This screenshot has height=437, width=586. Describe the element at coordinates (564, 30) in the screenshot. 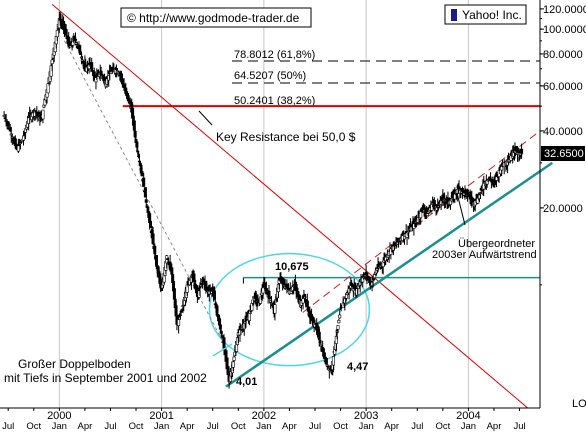

I see `y-tick-label: 100.0000` at that location.